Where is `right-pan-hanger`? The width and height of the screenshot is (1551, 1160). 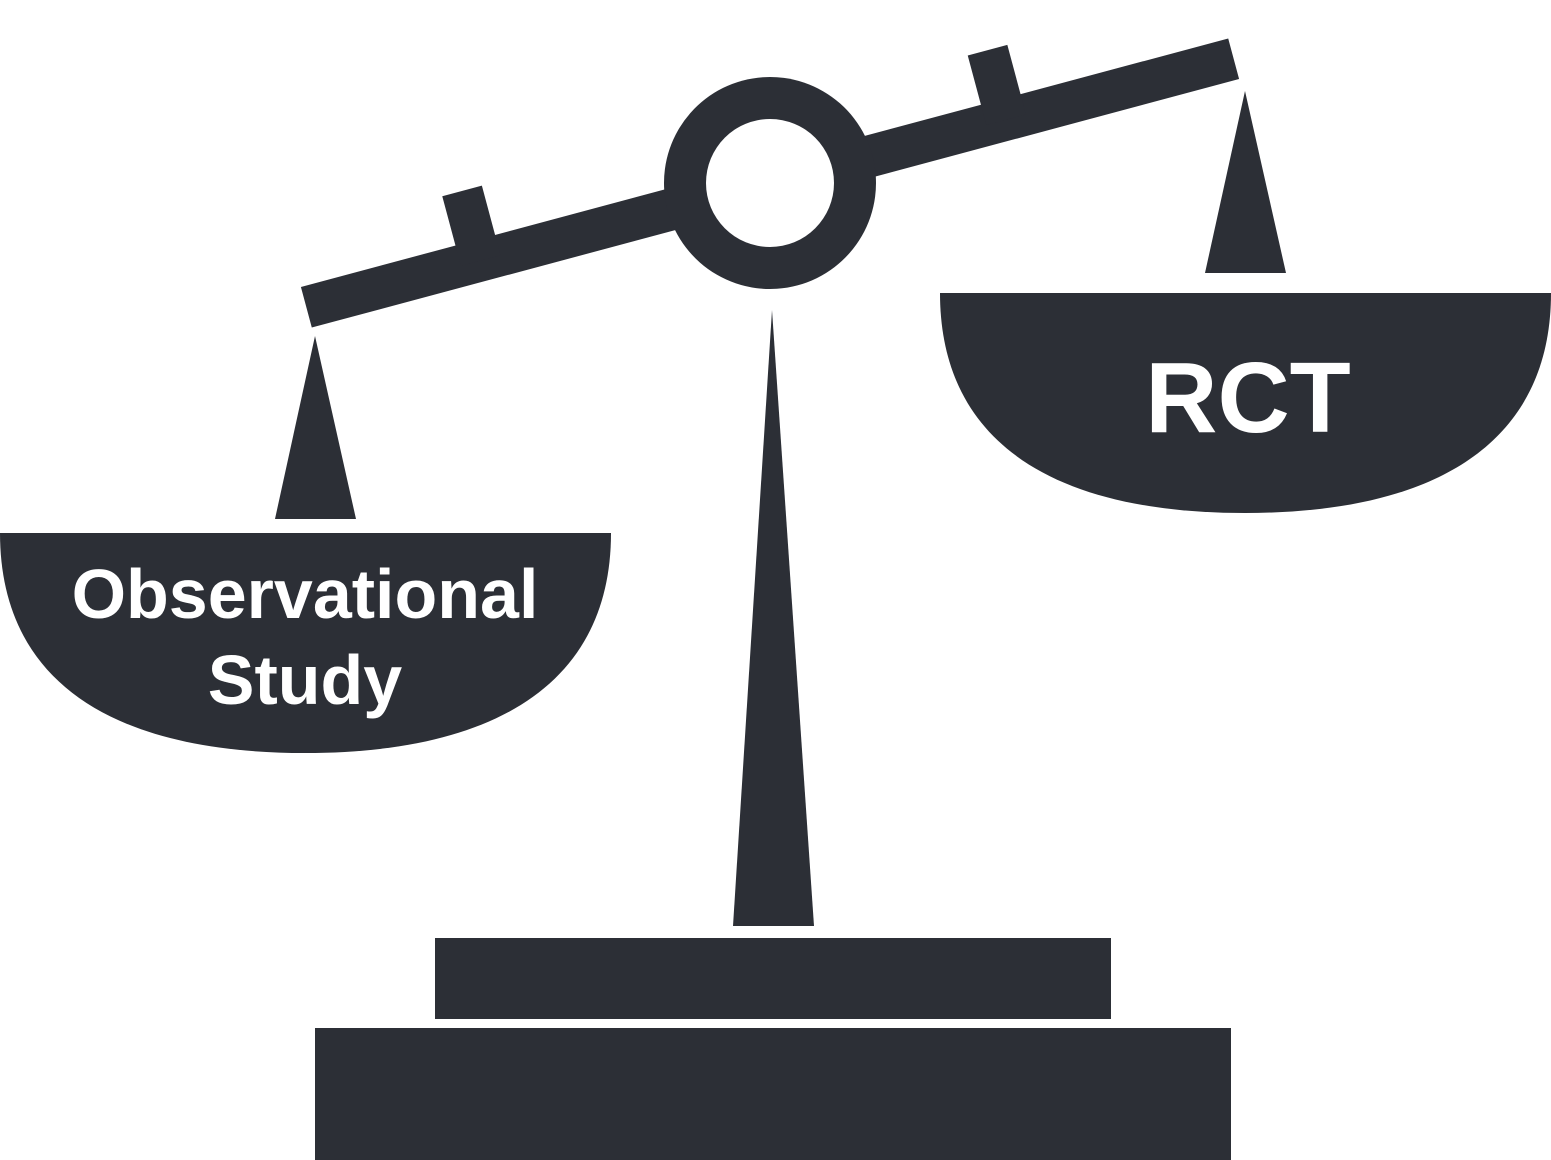
right-pan-hanger is located at coordinates (1245, 182).